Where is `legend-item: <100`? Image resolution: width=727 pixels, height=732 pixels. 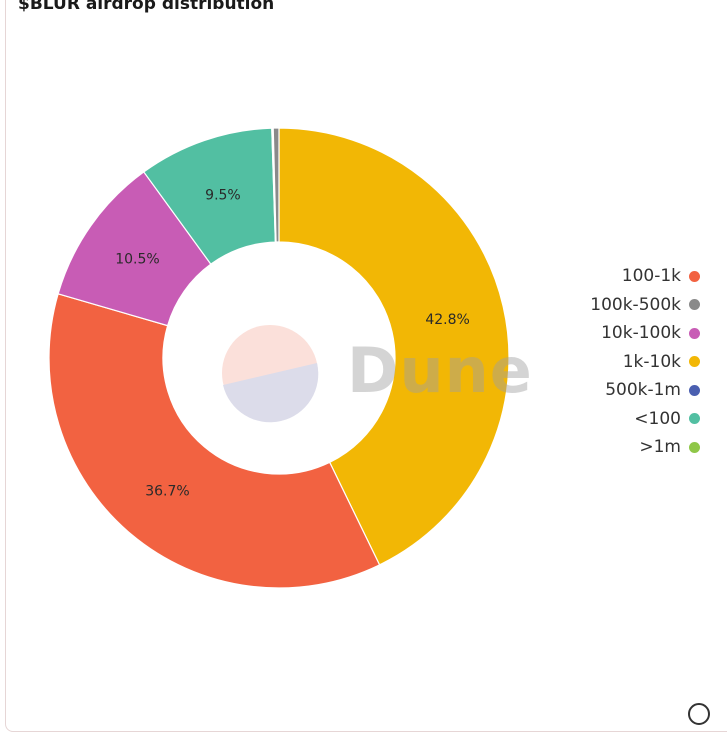 legend-item: <100 is located at coordinates (630, 419).